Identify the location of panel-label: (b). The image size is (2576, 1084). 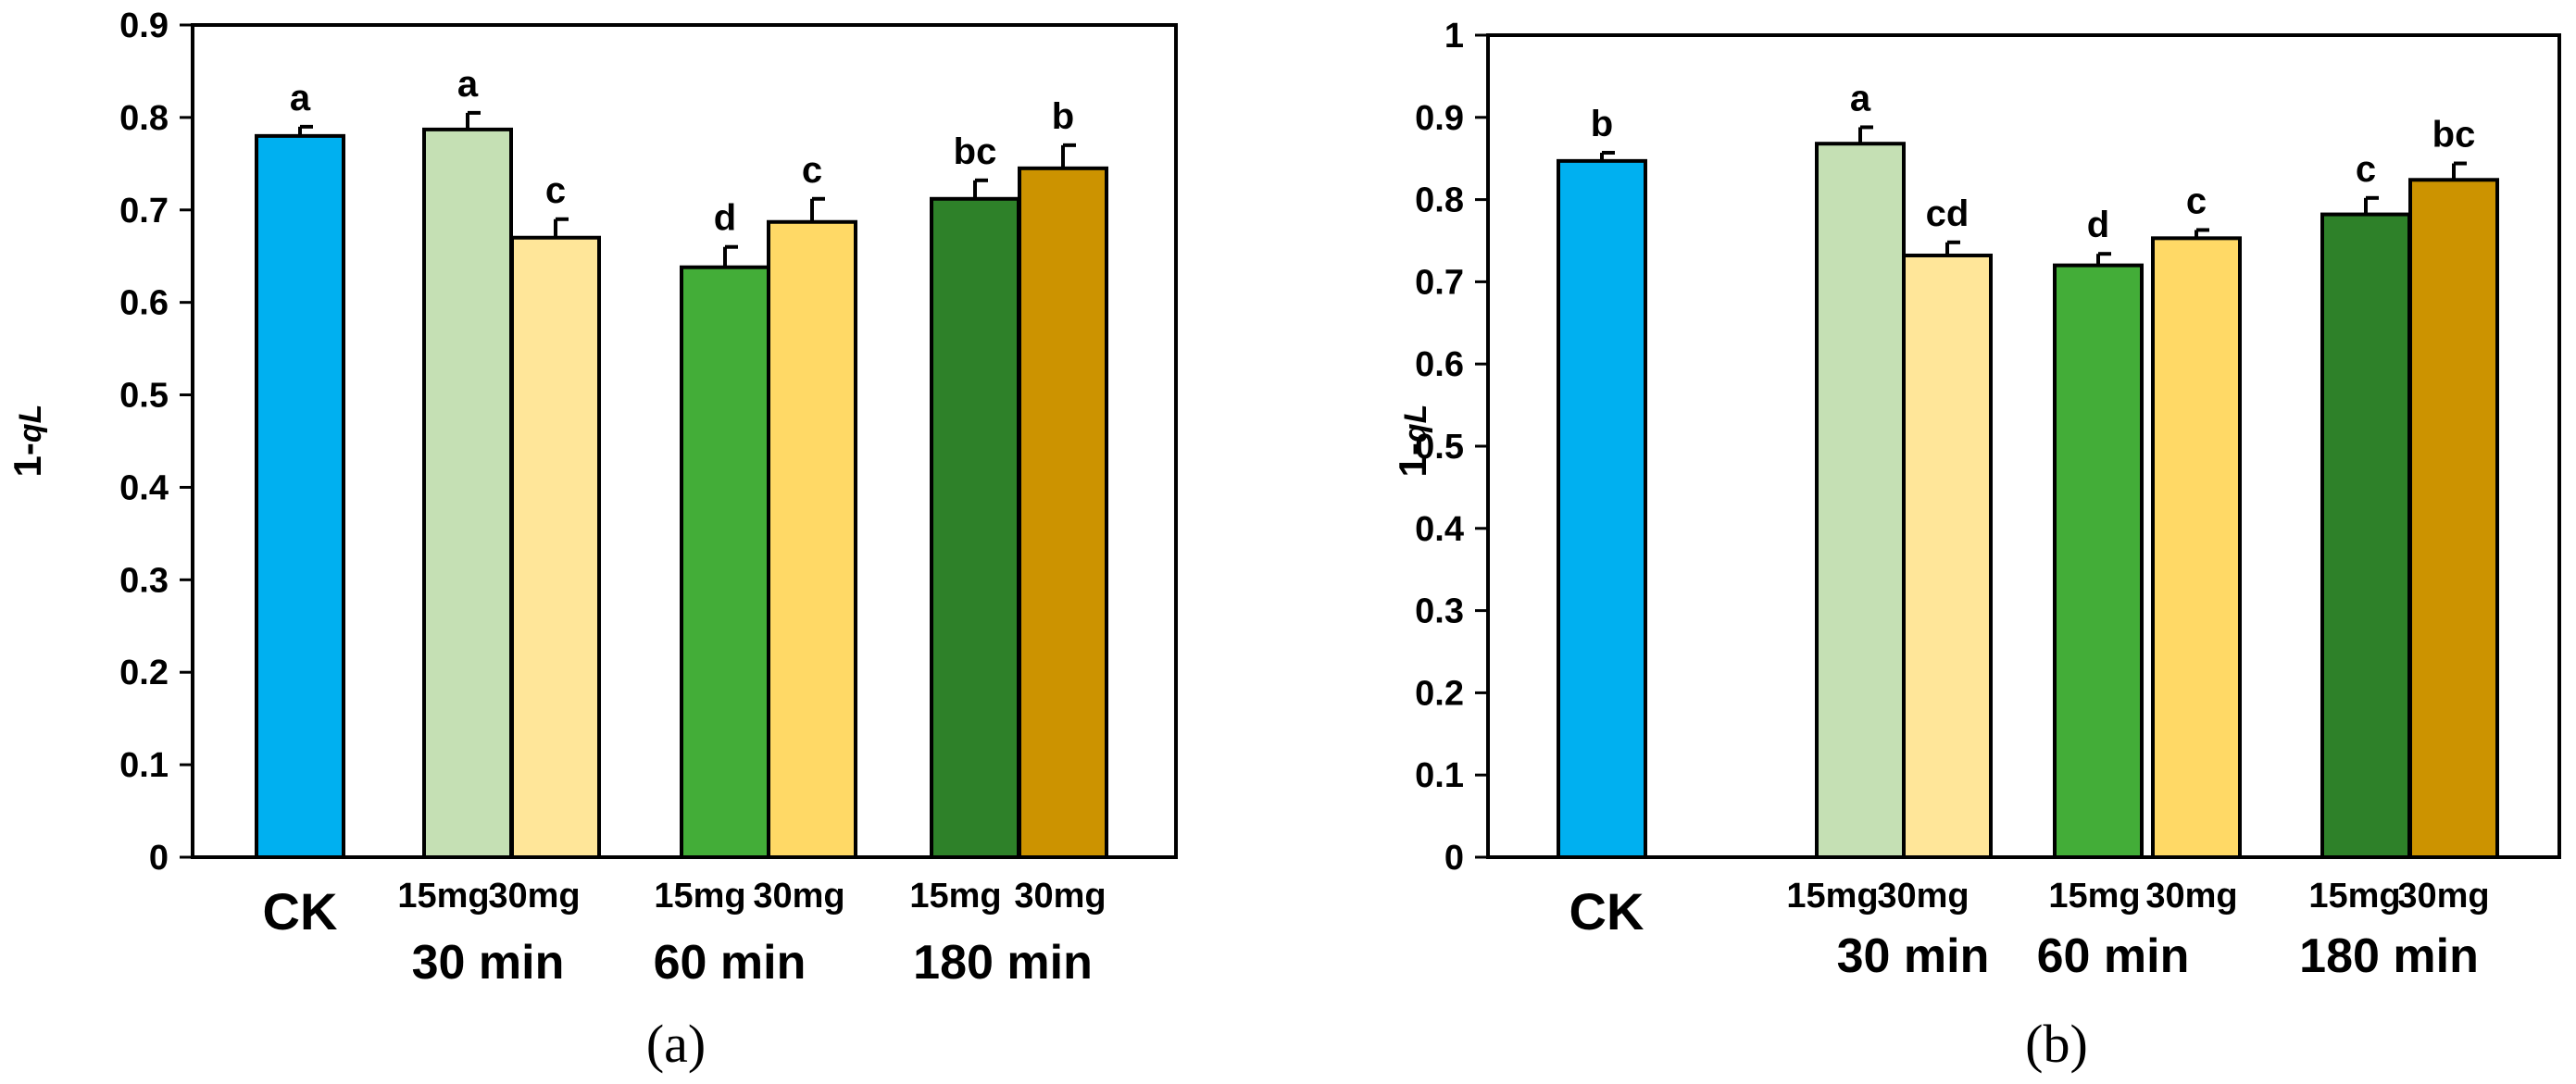
(2056, 1044).